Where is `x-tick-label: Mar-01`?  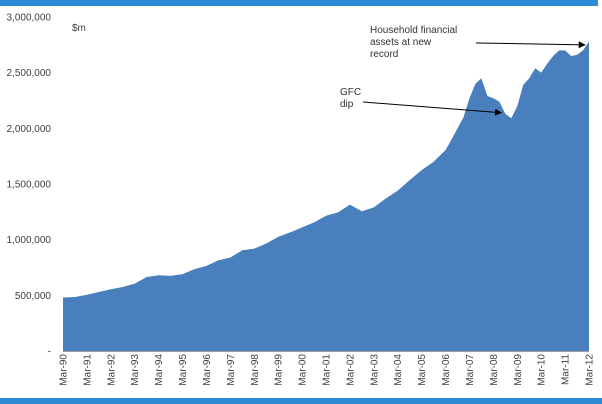 x-tick-label: Mar-01 is located at coordinates (327, 370).